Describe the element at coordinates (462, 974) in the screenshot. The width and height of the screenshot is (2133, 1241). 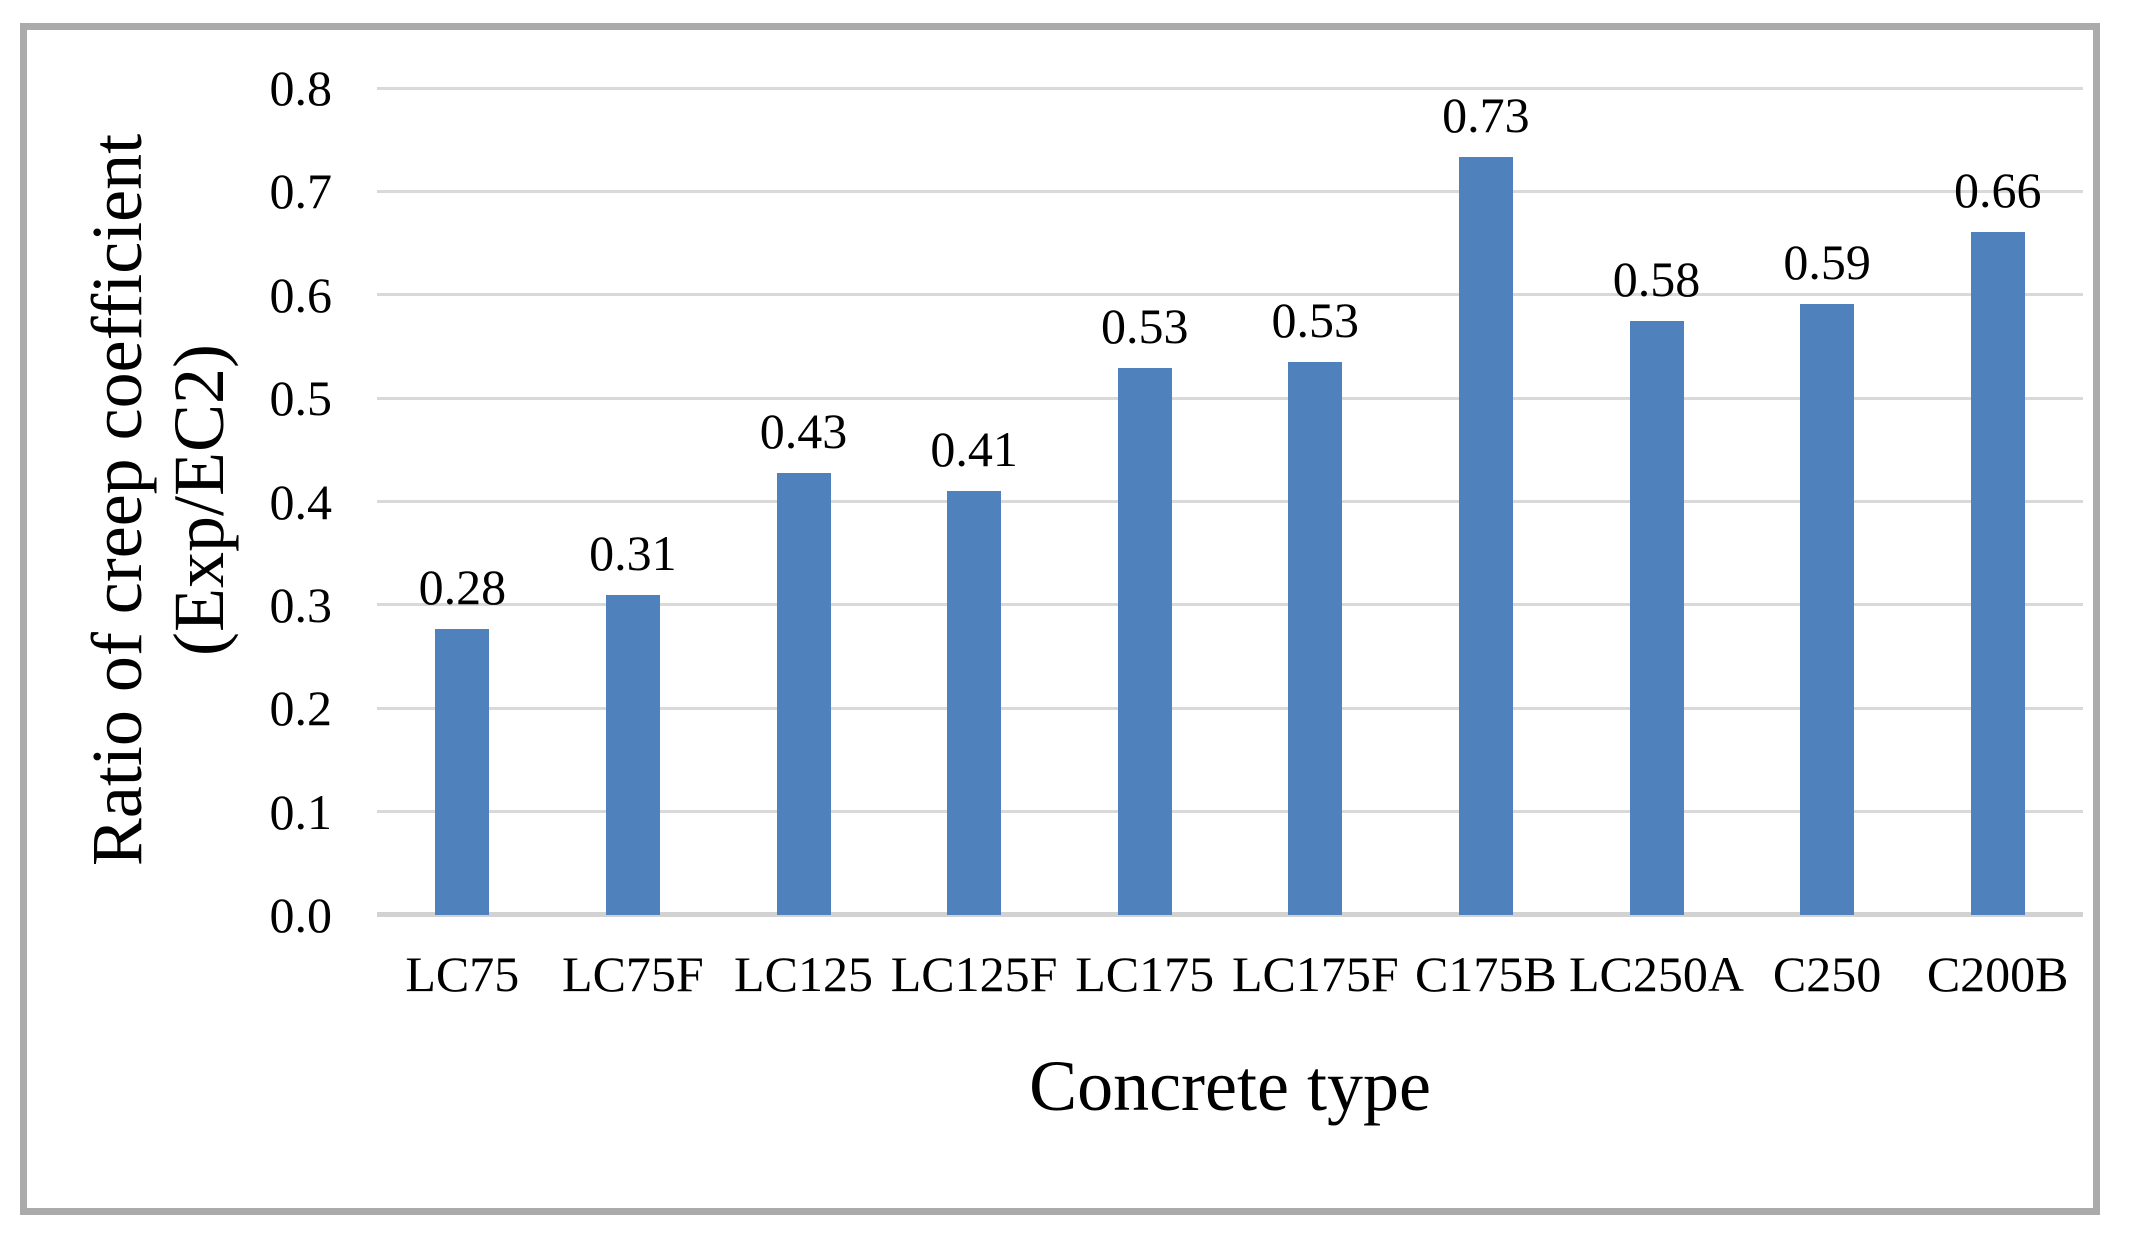
I see `x-category-label: LC75` at that location.